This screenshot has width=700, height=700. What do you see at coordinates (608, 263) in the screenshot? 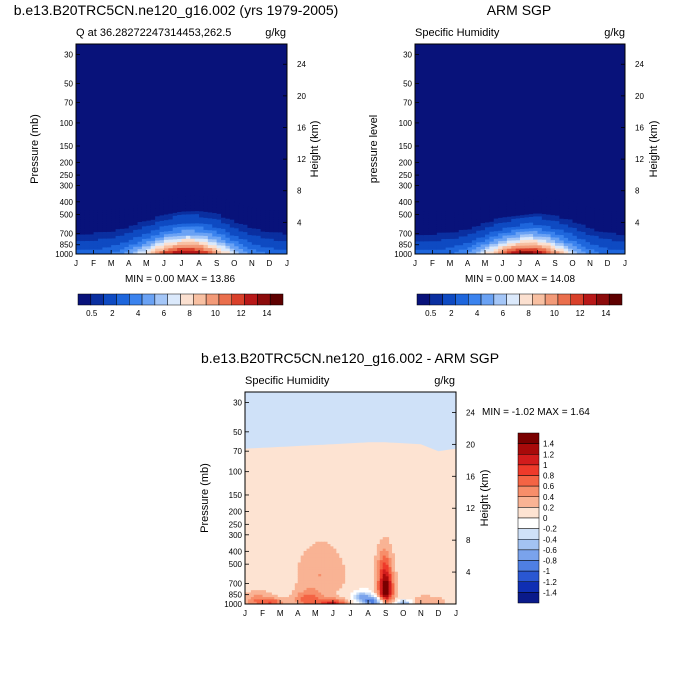
I see `x-tick-label: D` at bounding box center [608, 263].